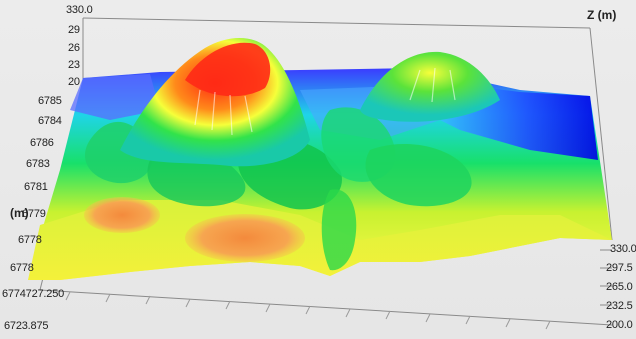 The height and width of the screenshot is (339, 636). What do you see at coordinates (19, 213) in the screenshot?
I see `y-axis-title: (m)` at bounding box center [19, 213].